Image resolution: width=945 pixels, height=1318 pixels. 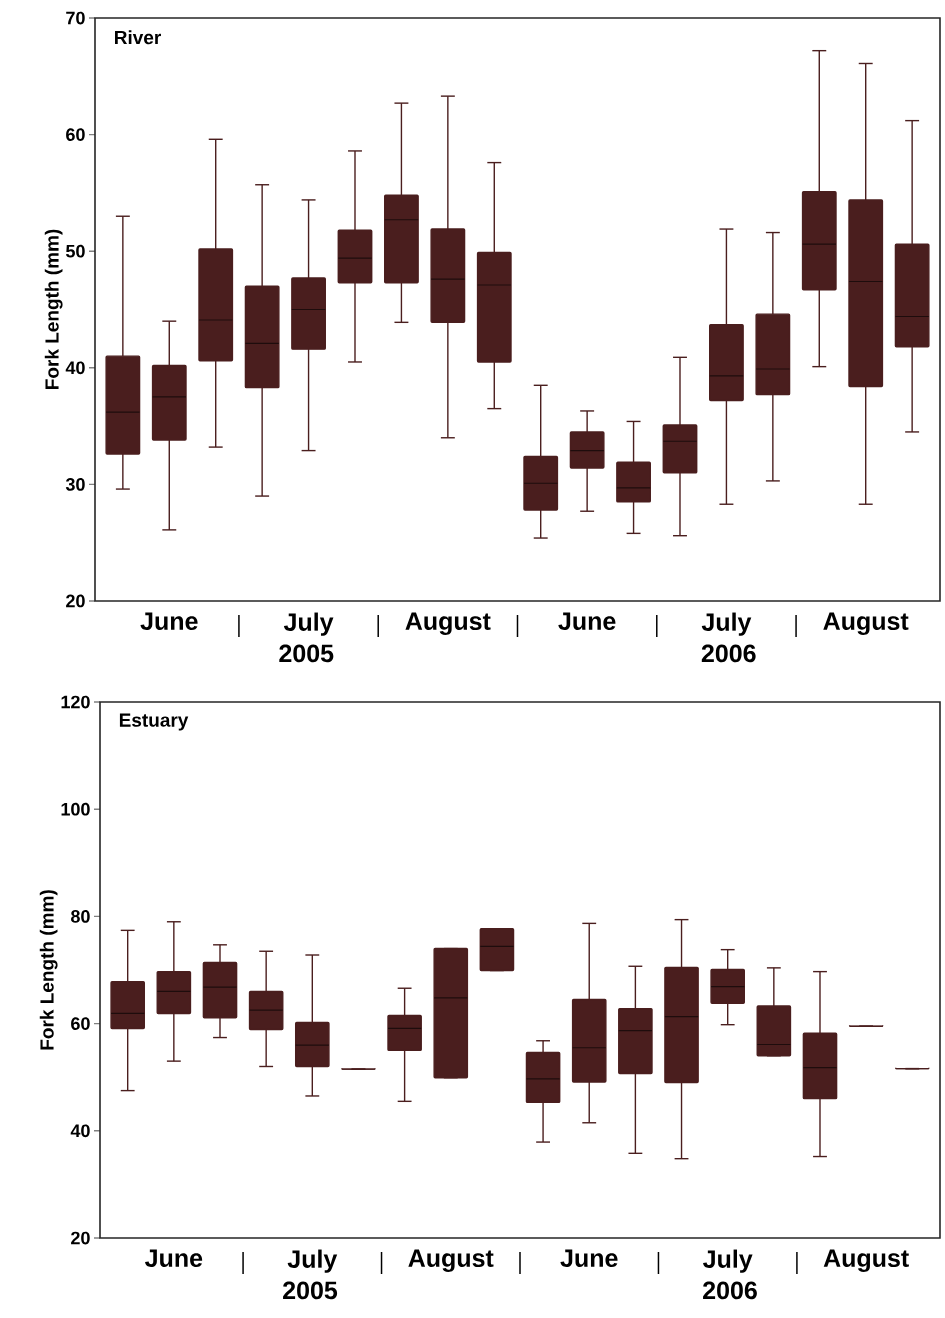 What do you see at coordinates (75, 484) in the screenshot?
I see `y-tick-label: 30` at bounding box center [75, 484].